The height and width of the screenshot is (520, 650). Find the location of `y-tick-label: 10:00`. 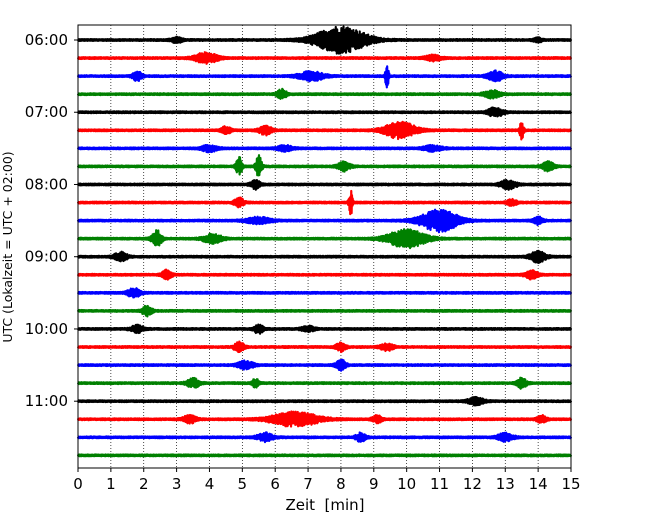

y-tick-label: 10:00 is located at coordinates (46, 329).